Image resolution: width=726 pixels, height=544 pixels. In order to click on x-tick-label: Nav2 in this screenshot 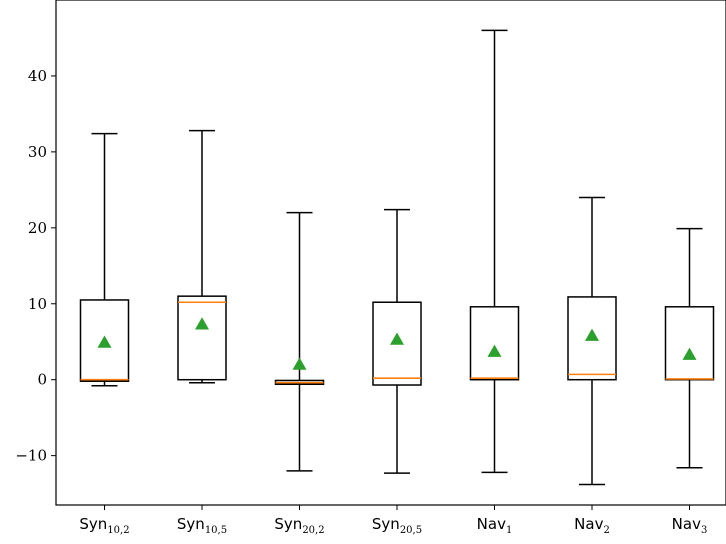, I will do `click(592, 525)`.